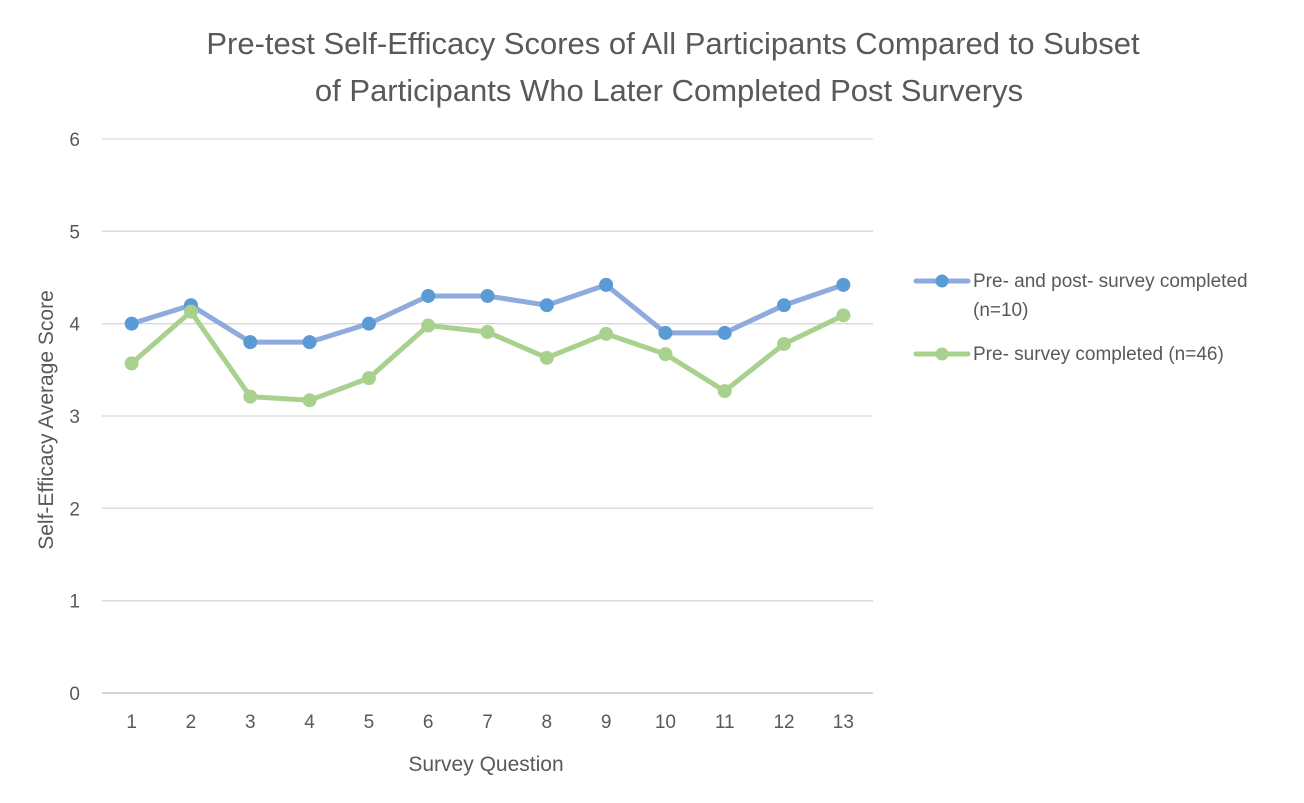  I want to click on y-tick-label-2: 2, so click(74, 509).